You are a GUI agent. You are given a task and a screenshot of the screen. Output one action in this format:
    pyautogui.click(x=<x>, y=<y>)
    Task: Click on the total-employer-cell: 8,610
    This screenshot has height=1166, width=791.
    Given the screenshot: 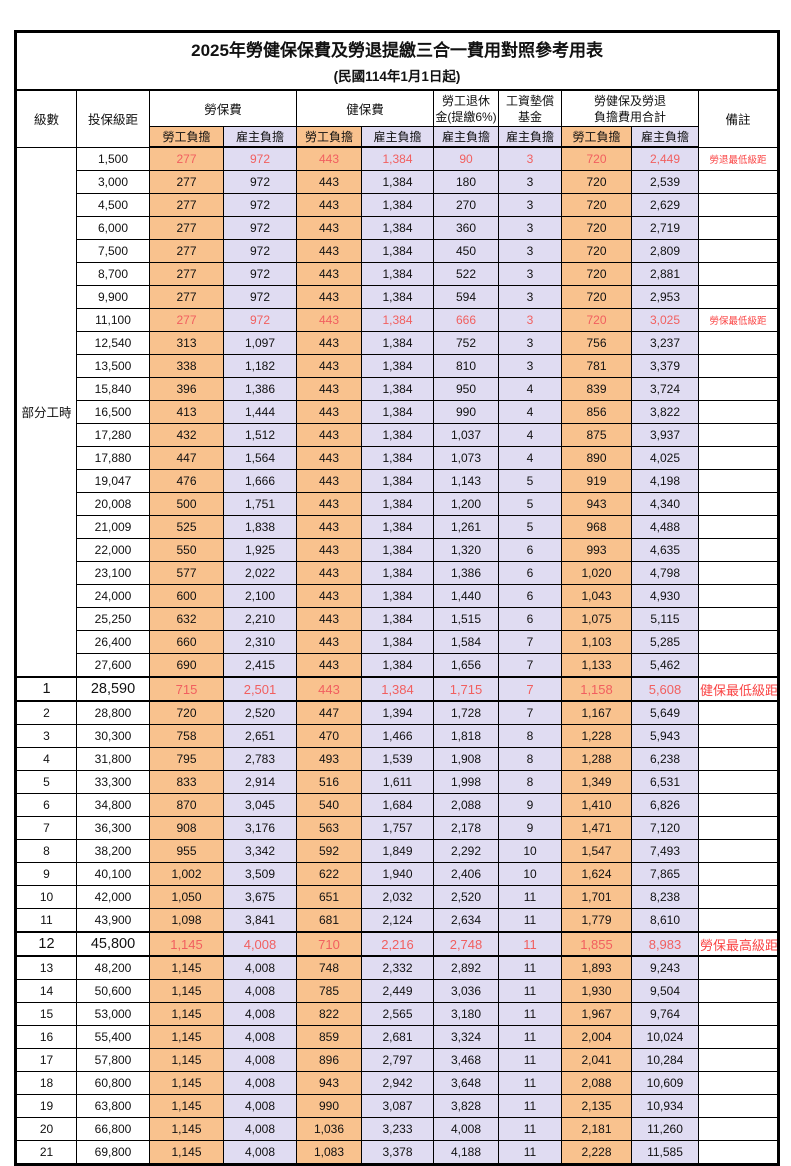 What is the action you would take?
    pyautogui.click(x=665, y=920)
    